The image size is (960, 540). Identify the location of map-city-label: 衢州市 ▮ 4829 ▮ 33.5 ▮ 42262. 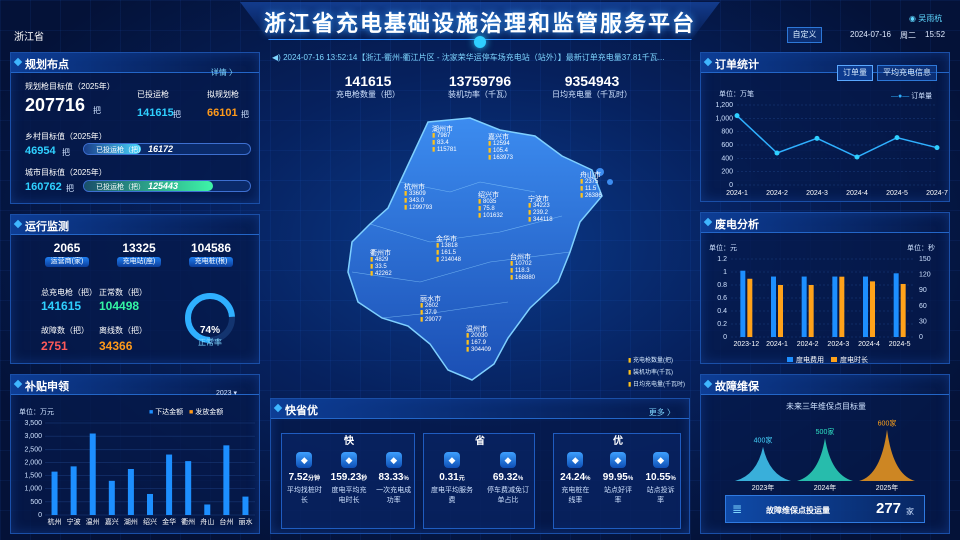
(381, 264).